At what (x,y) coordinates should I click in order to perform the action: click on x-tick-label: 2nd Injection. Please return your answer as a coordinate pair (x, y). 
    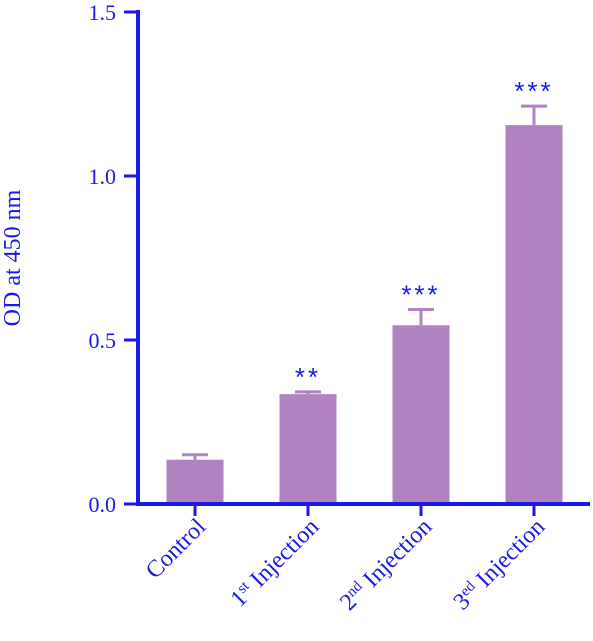
    Looking at the image, I should click on (386, 565).